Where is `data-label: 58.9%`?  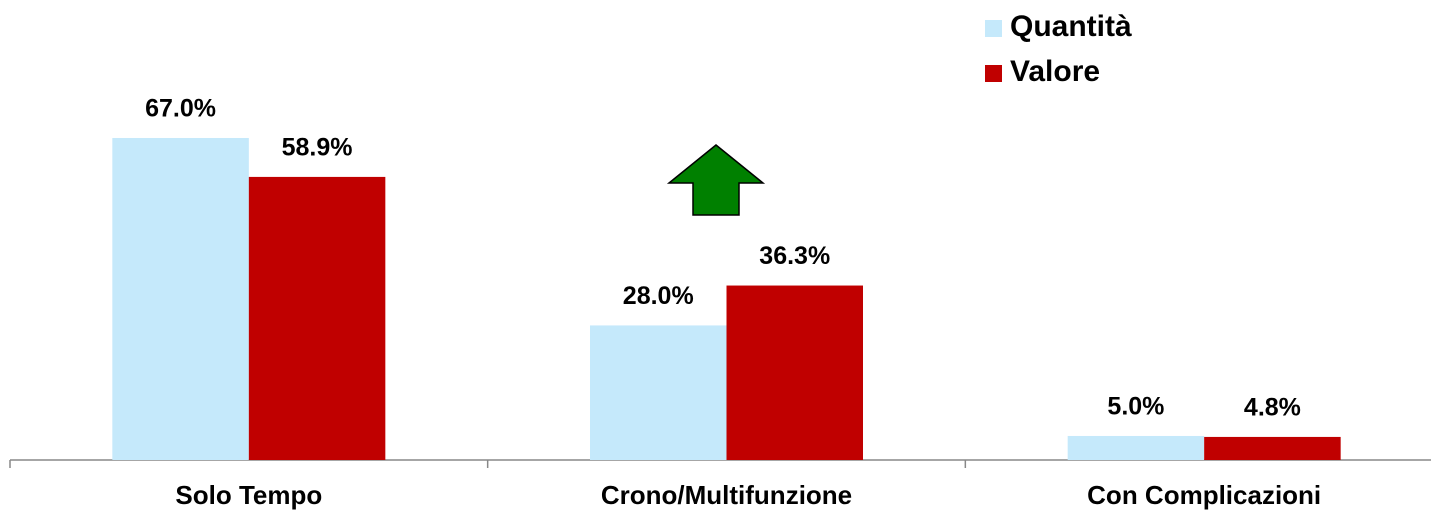 data-label: 58.9% is located at coordinates (317, 148).